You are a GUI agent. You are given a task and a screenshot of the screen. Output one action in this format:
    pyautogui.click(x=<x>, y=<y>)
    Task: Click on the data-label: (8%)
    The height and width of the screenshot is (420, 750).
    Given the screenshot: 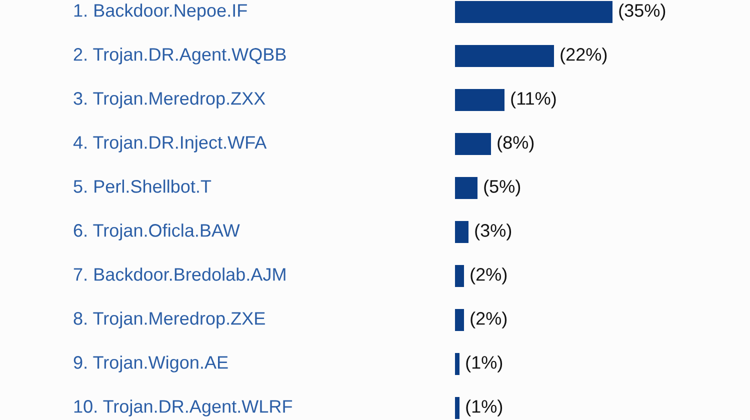 What is the action you would take?
    pyautogui.click(x=516, y=144)
    